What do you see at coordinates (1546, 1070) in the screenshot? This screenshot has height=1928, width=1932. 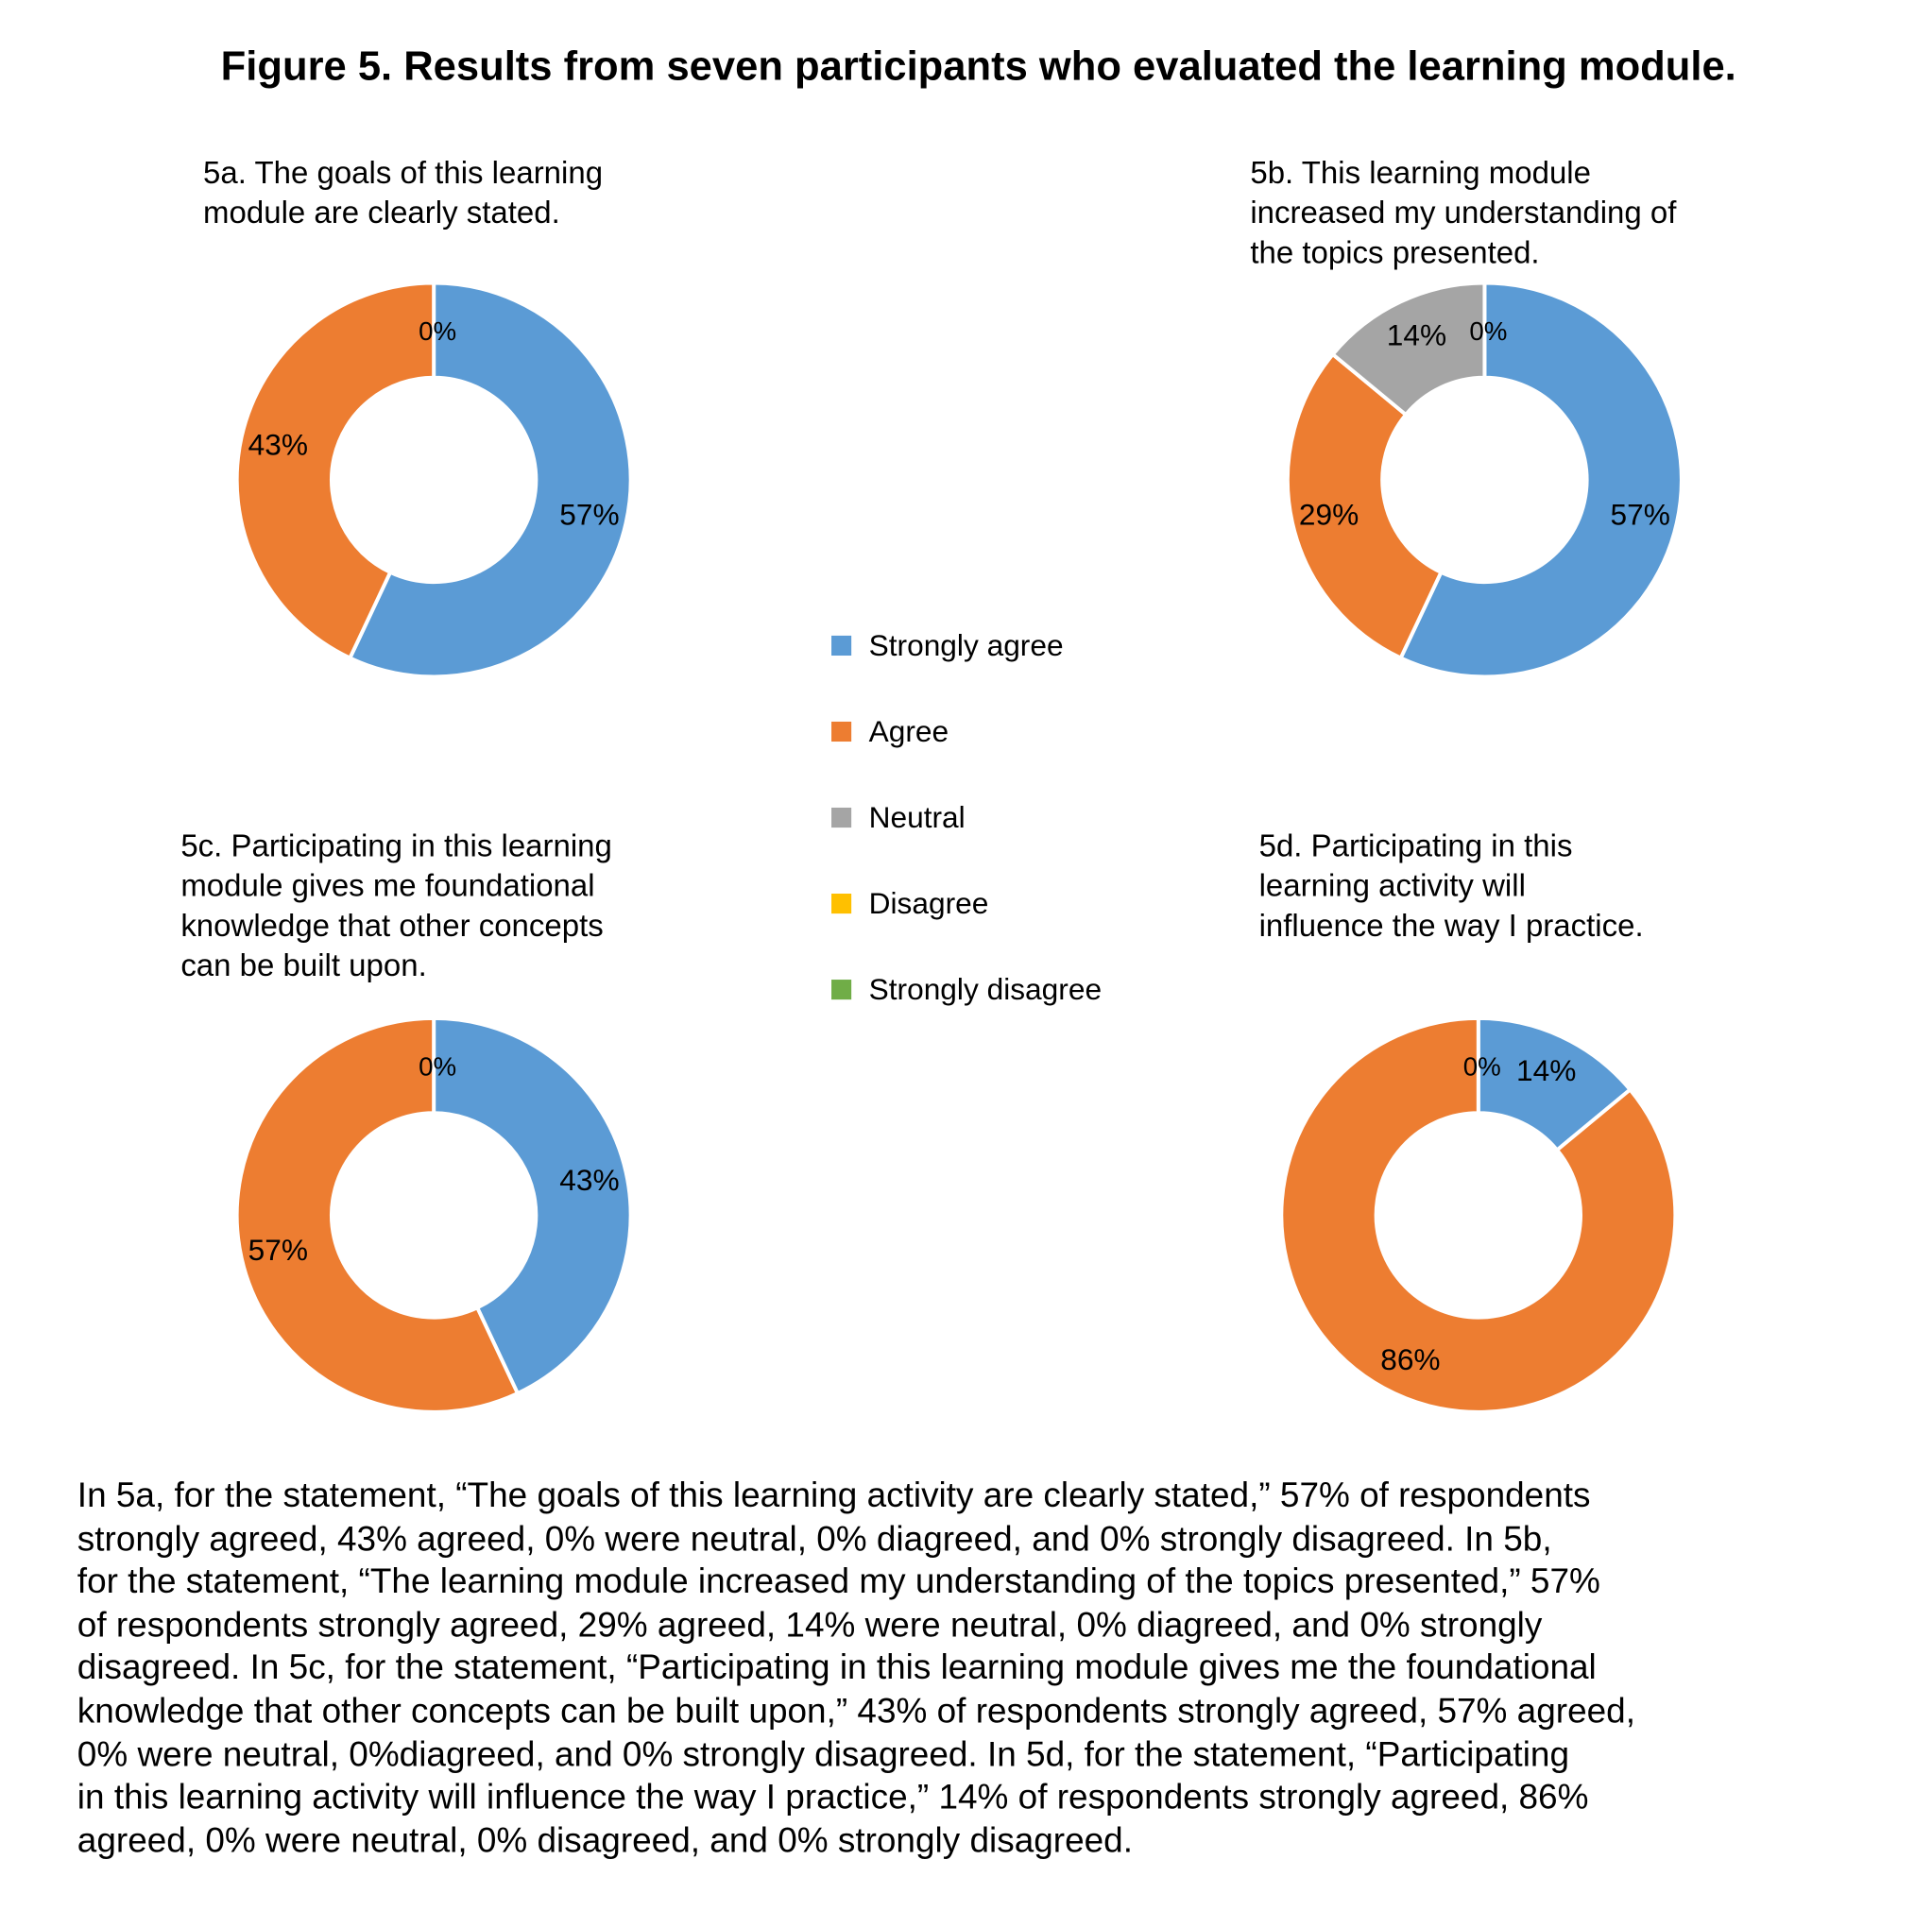 I see `data-label-strongly-agree: 14%` at bounding box center [1546, 1070].